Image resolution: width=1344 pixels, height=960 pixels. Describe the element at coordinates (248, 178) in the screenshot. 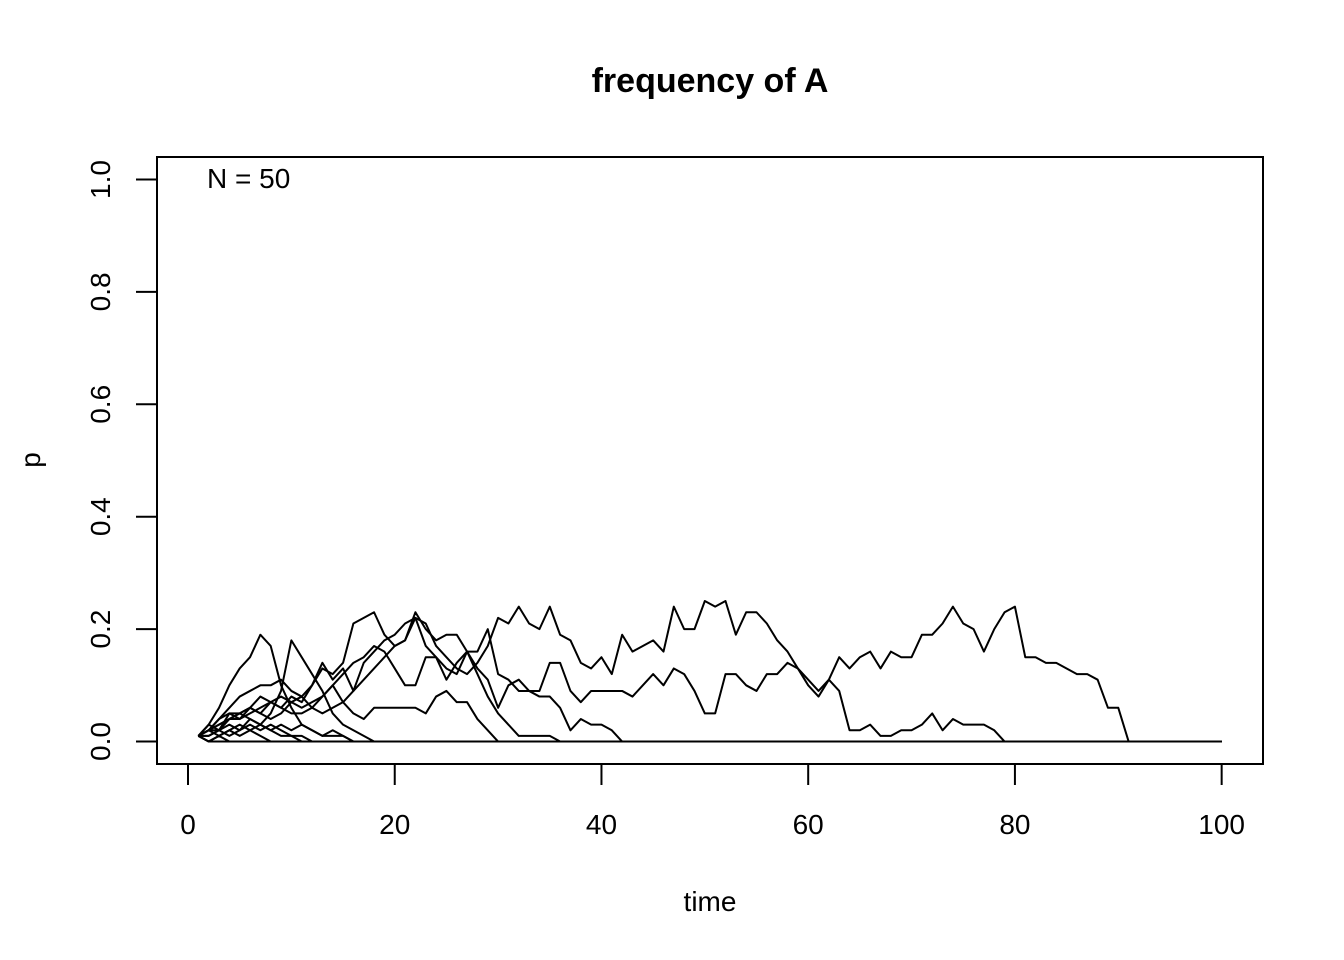

I see `annotation-n: N = 50` at that location.